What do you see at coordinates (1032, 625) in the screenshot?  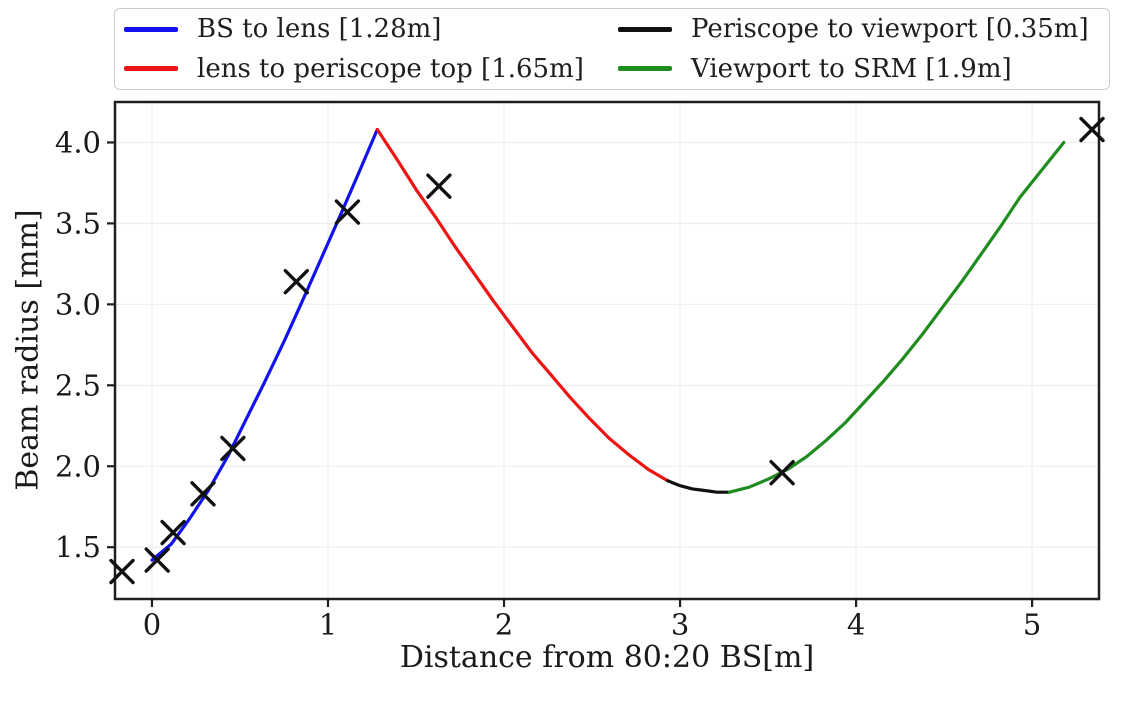 I see `x-tick-label: 5` at bounding box center [1032, 625].